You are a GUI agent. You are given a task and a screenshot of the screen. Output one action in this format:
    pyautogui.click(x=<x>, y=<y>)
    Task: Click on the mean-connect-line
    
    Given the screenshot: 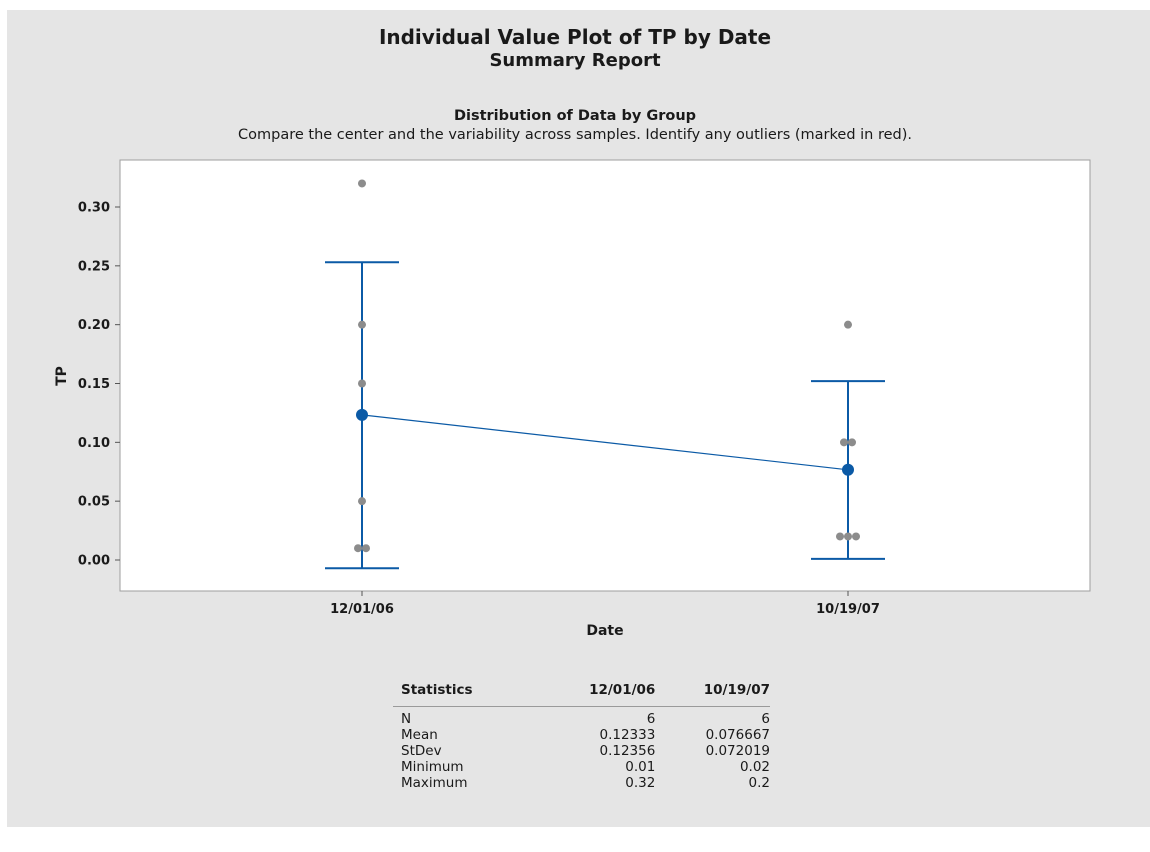 What is the action you would take?
    pyautogui.click(x=605, y=442)
    